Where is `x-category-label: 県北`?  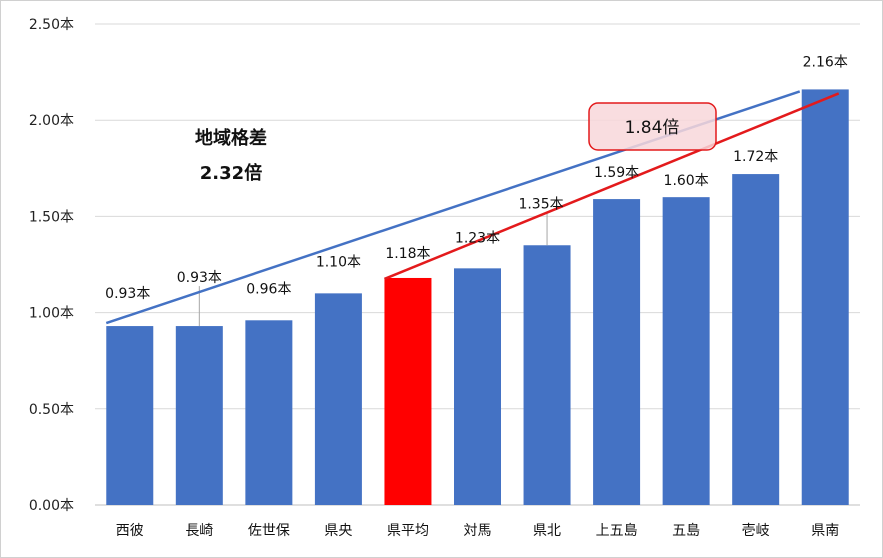 x-category-label: 県北 is located at coordinates (547, 531).